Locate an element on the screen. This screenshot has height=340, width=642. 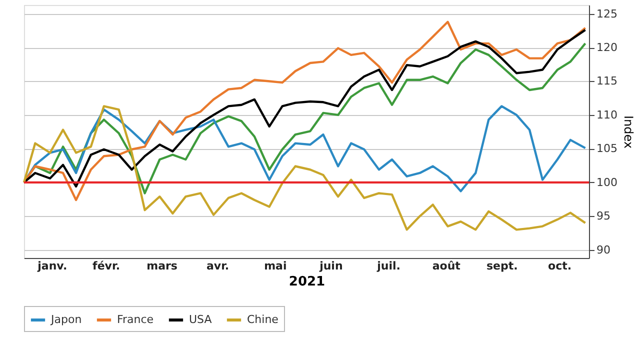
x-tick-label: juin is located at coordinates (330, 266).